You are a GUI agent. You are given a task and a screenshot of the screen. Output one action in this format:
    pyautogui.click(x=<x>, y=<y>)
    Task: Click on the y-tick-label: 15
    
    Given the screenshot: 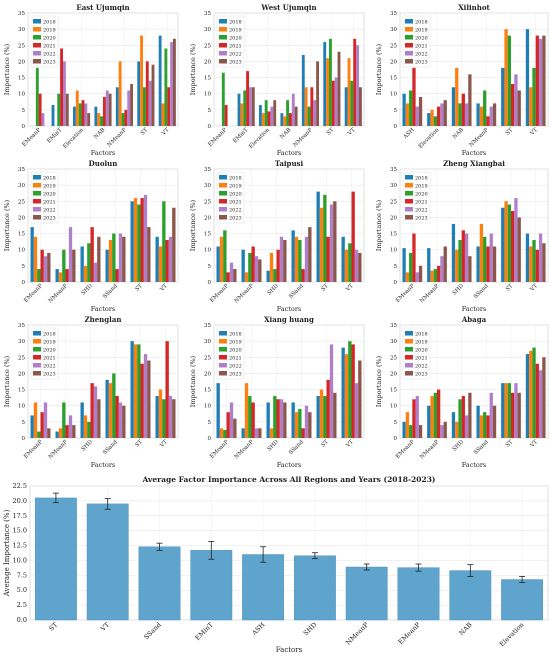 What is the action you would take?
    pyautogui.click(x=207, y=391)
    